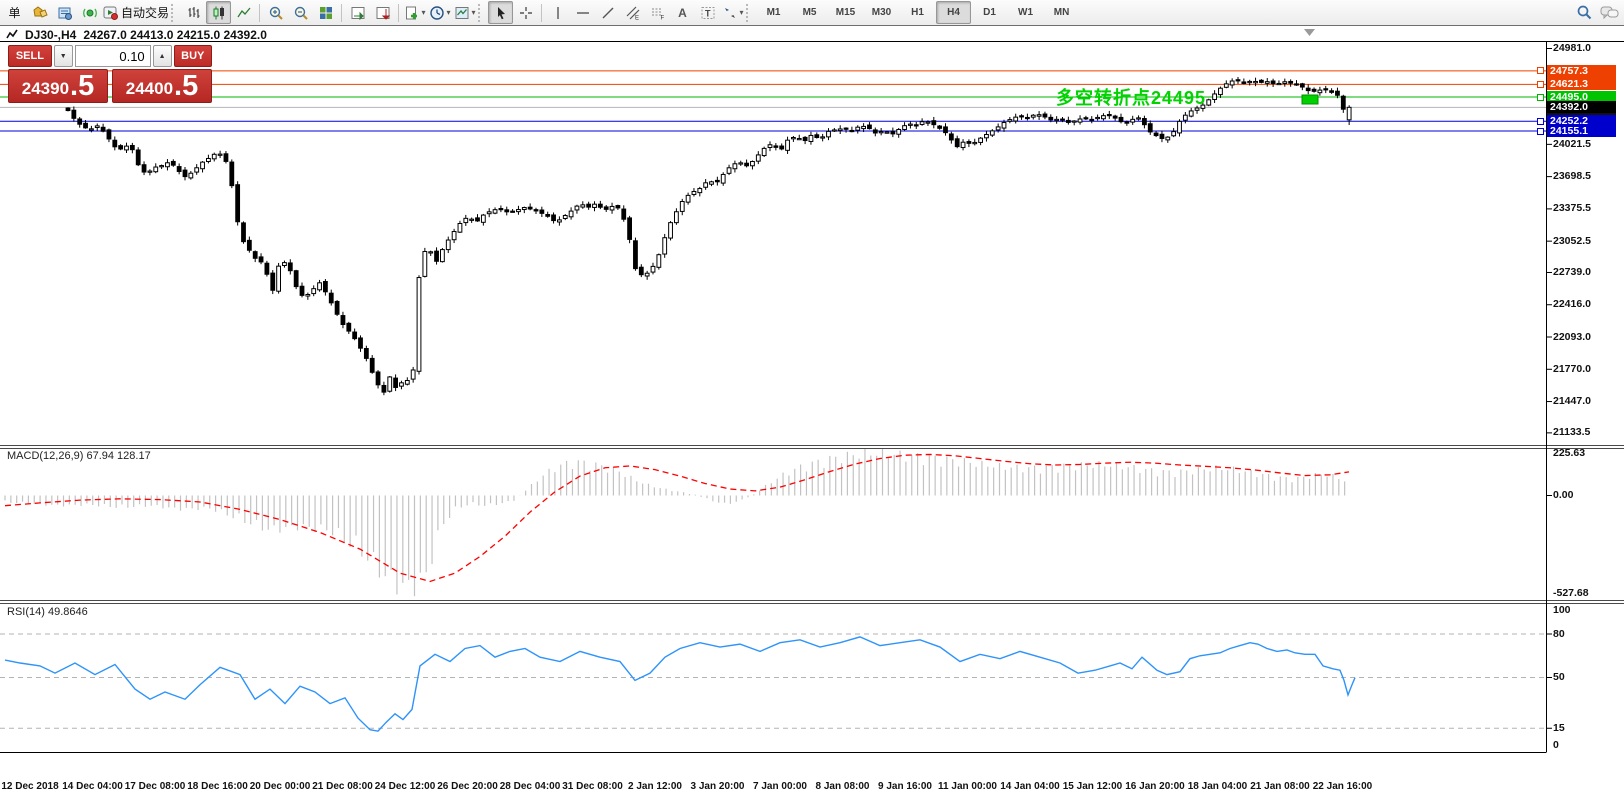 This screenshot has width=1624, height=792. I want to click on lot-decrease-button: ▼, so click(63, 56).